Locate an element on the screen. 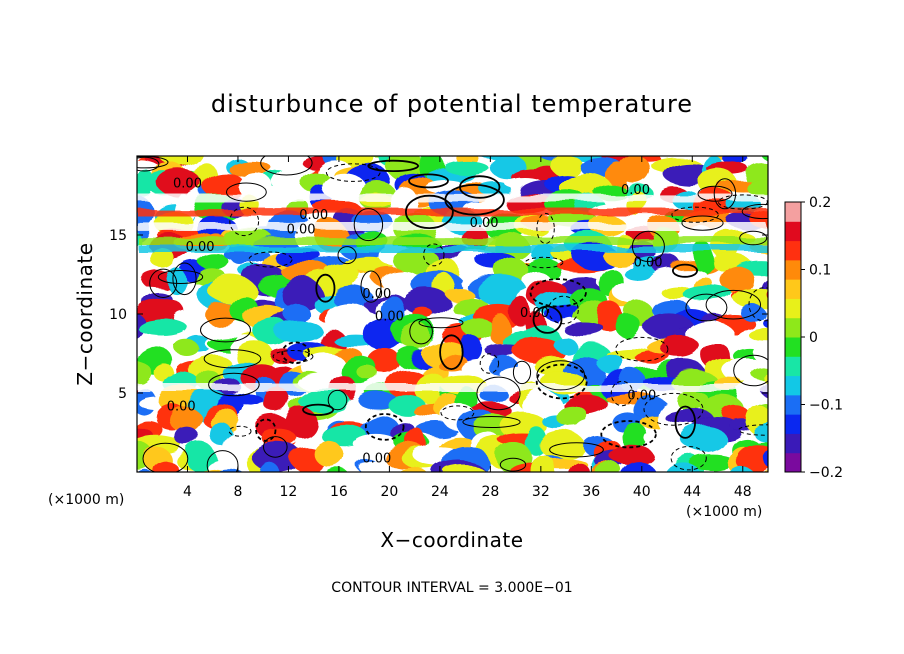 This screenshot has height=654, width=904. chart-title: disturbunce of potential temperature is located at coordinates (452, 104).